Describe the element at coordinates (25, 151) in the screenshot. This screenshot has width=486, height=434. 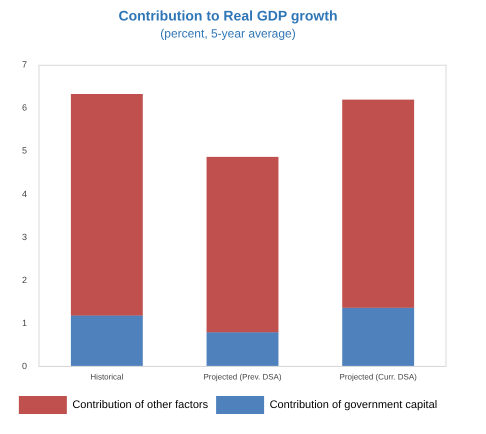
I see `y-tick-label: 5` at that location.